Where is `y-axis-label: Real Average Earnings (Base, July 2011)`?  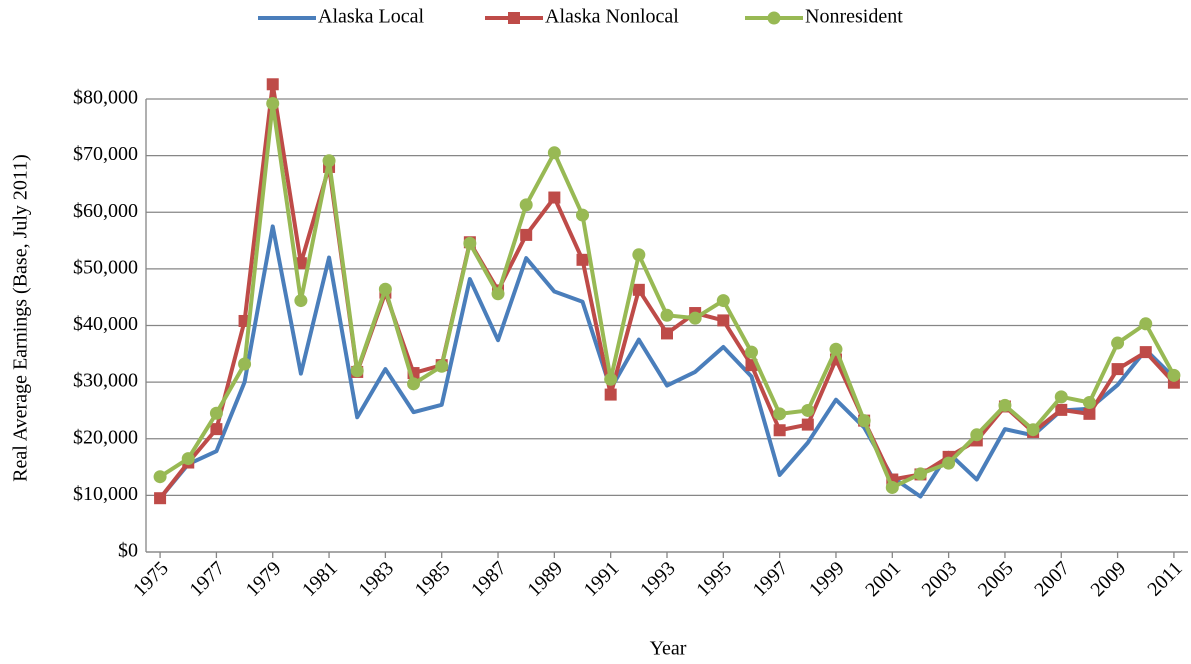
y-axis-label: Real Average Earnings (Base, July 2011) is located at coordinates (21, 318).